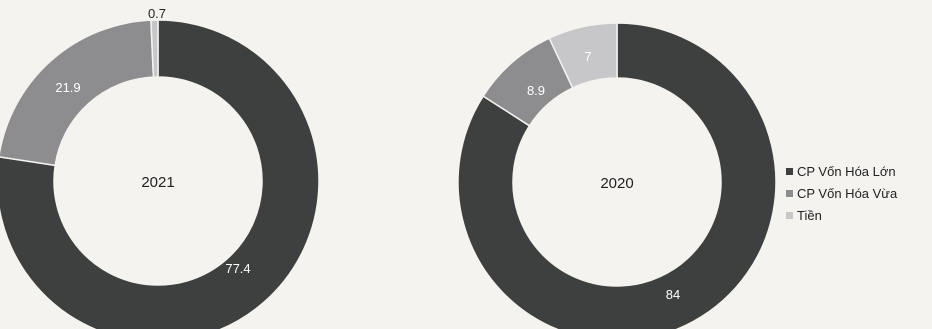 The width and height of the screenshot is (932, 329). Describe the element at coordinates (847, 193) in the screenshot. I see `legend-label-mid-cap: CP Vốn Hóa Vừa` at that location.